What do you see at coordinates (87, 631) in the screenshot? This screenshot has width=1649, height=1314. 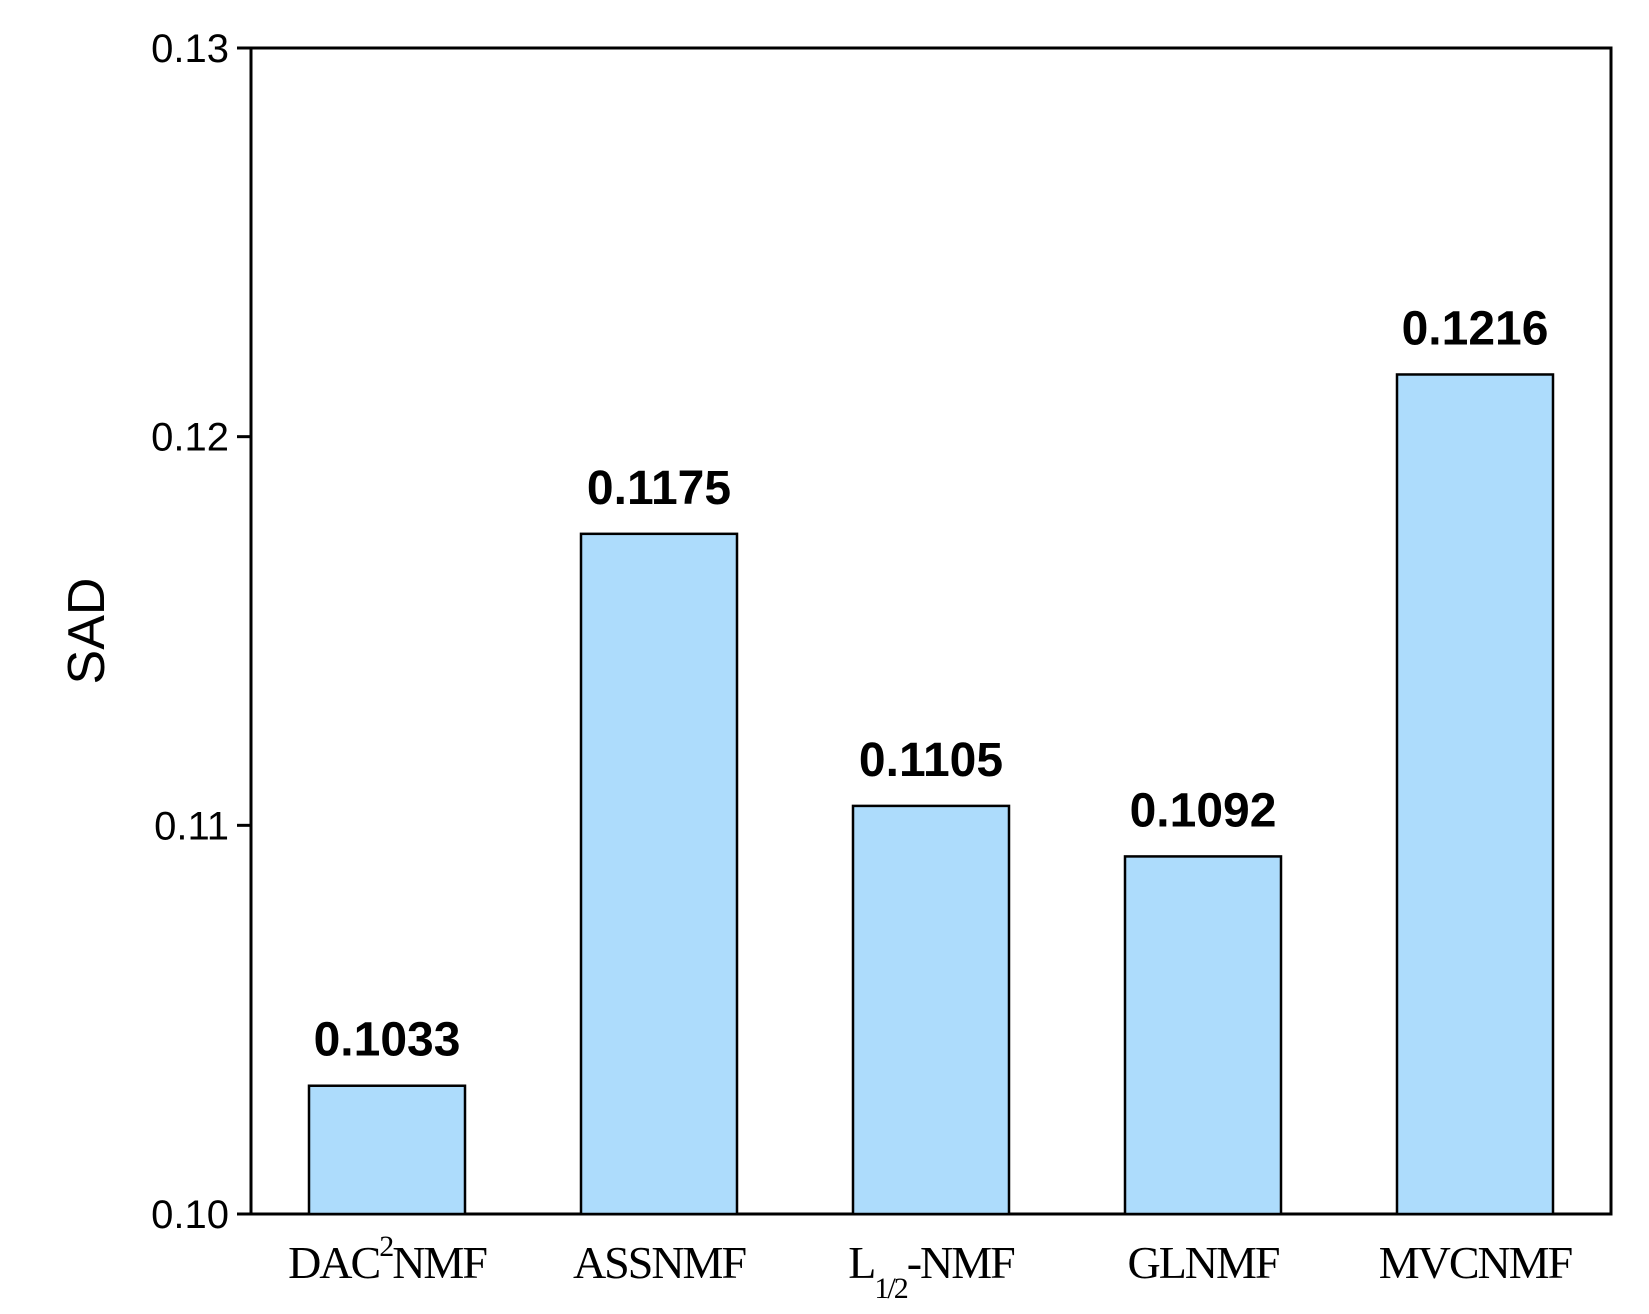 I see `y-axis-title: SAD` at bounding box center [87, 631].